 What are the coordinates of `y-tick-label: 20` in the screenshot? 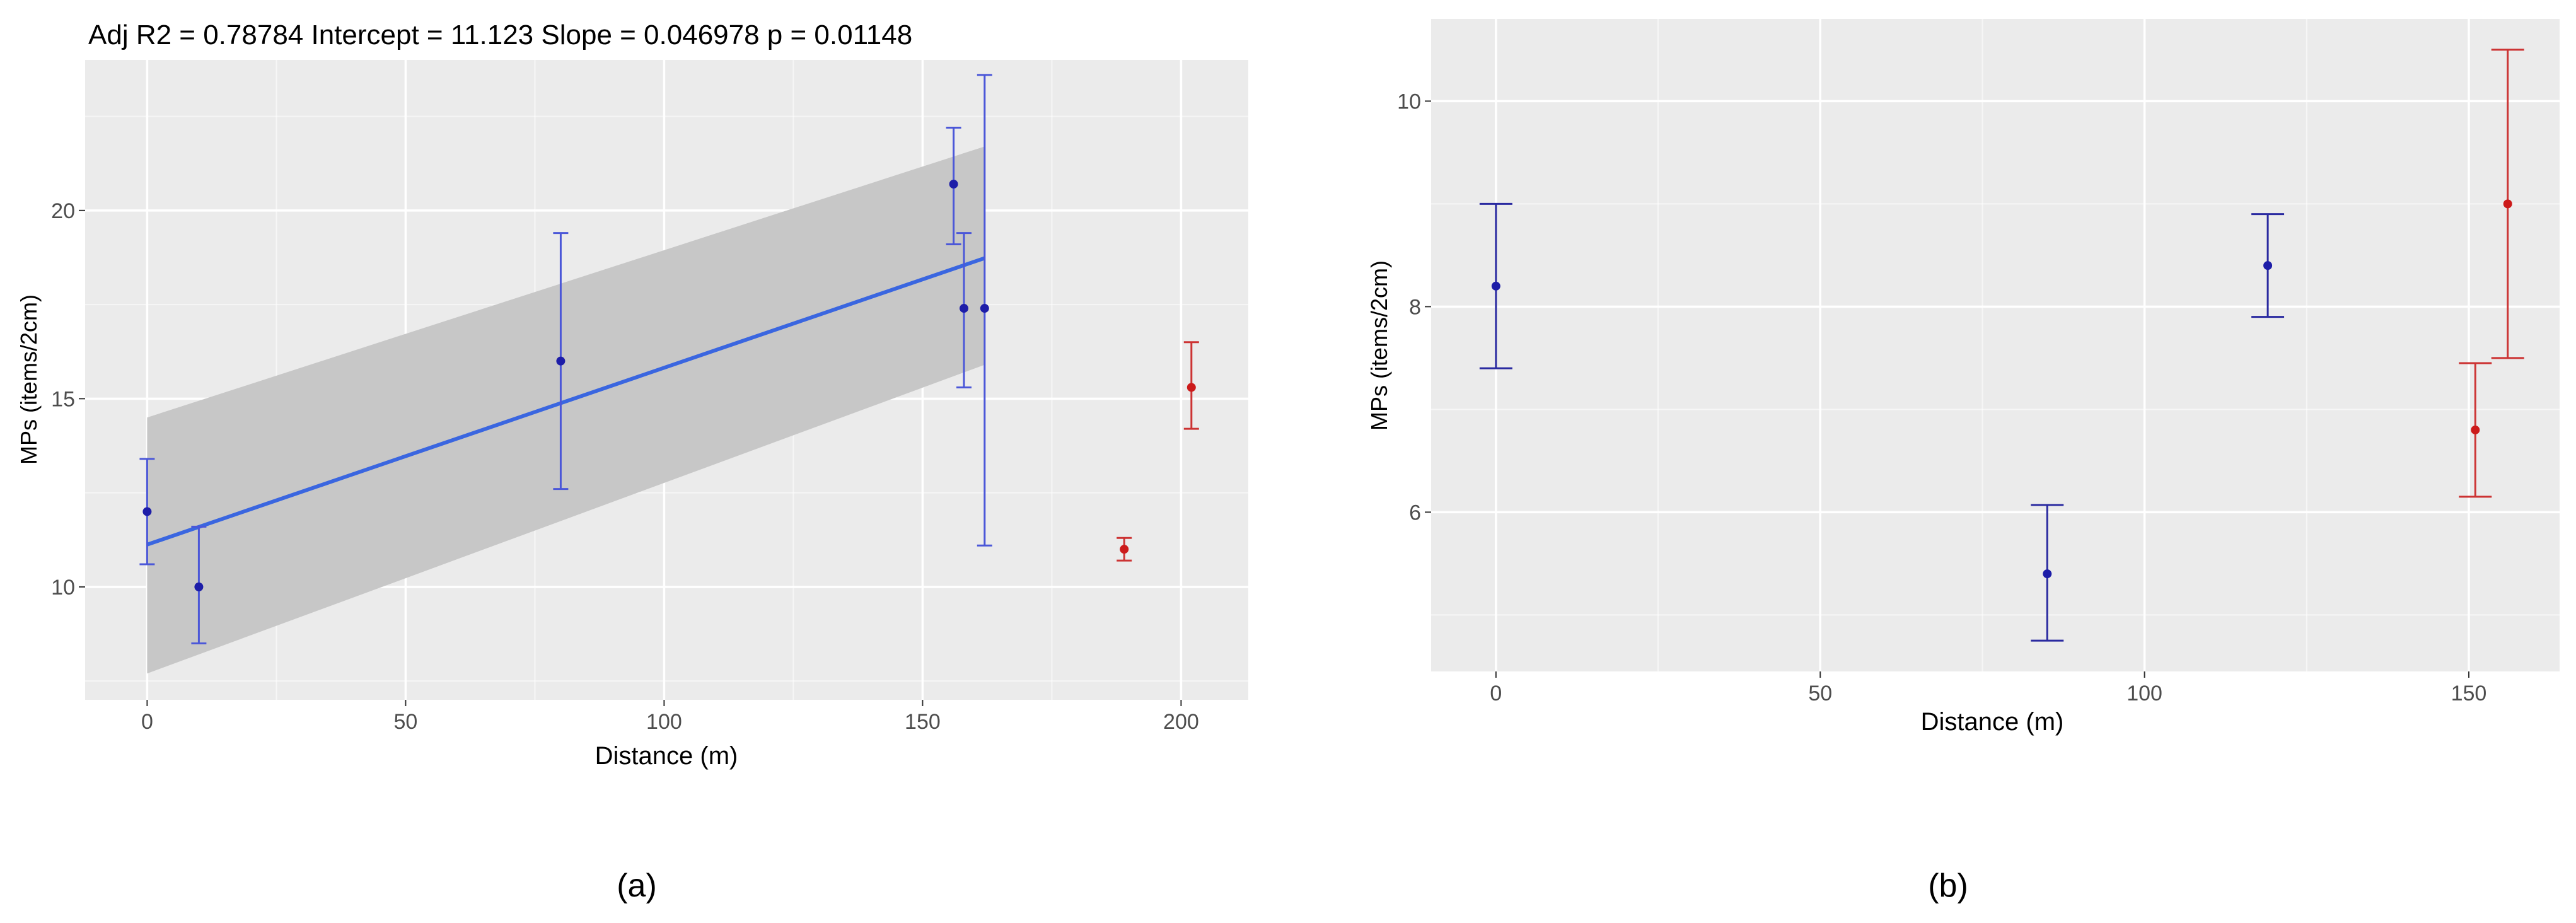 It's located at (63, 211).